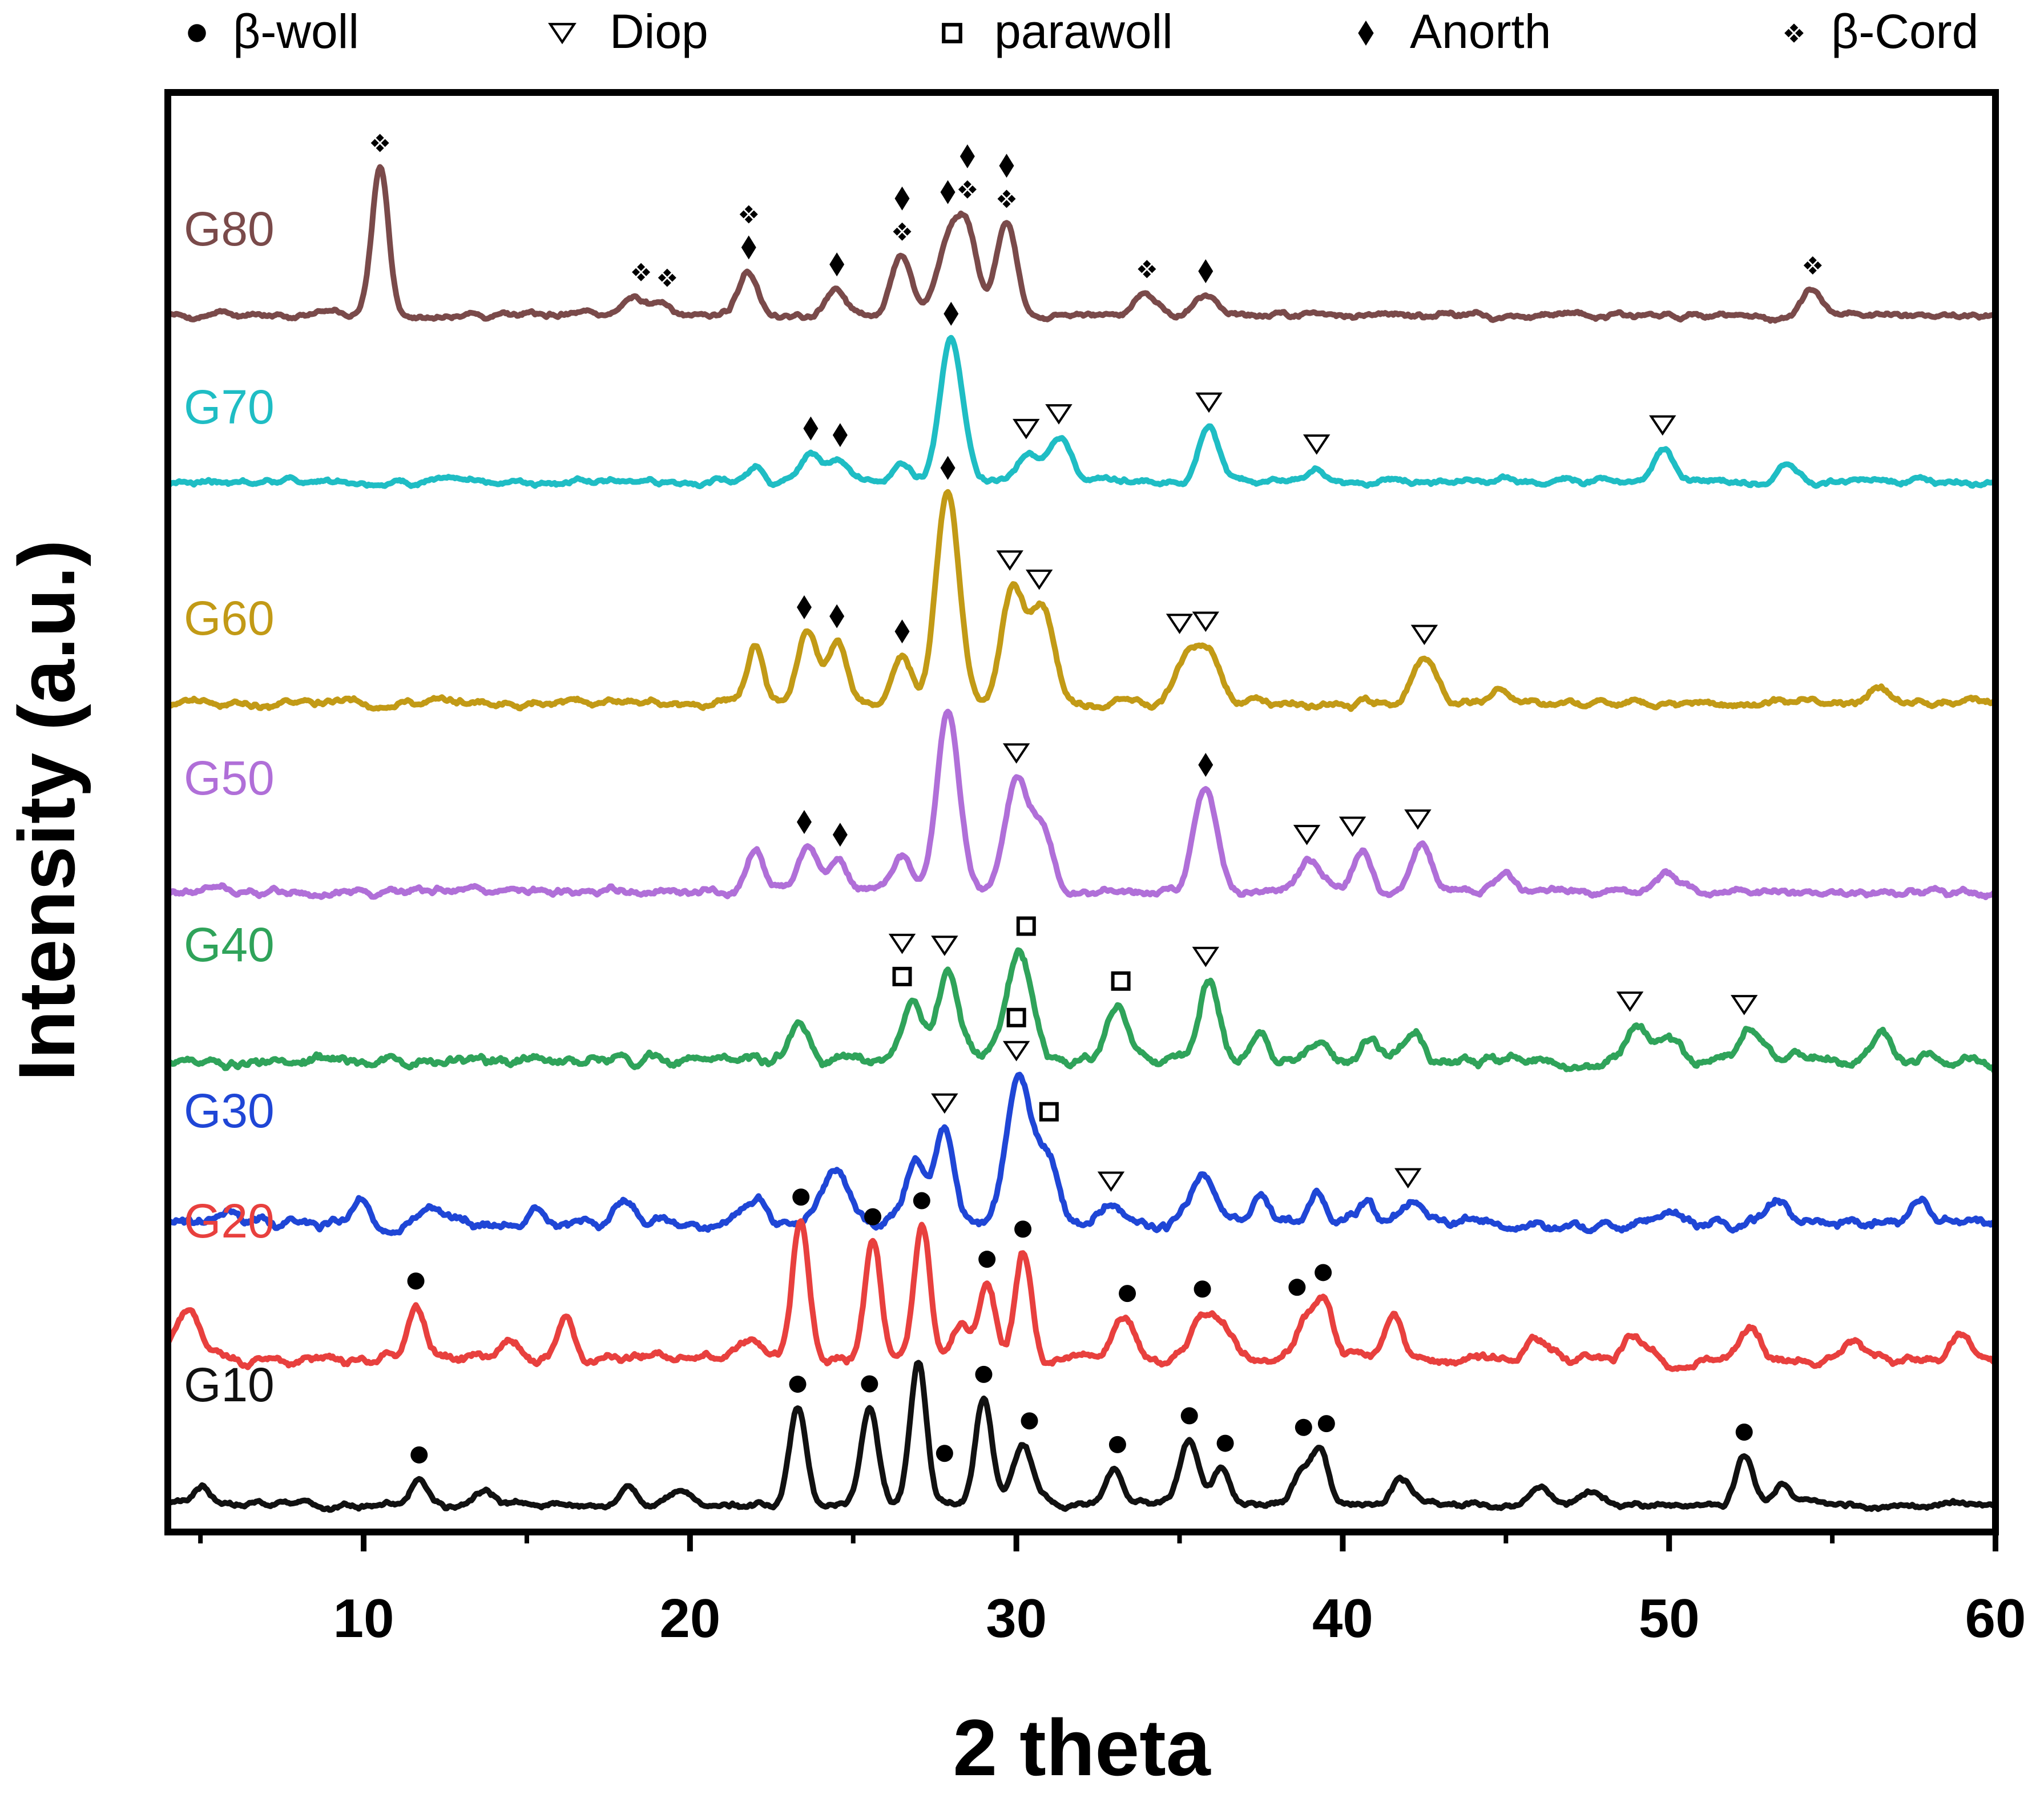  Describe the element at coordinates (229, 1221) in the screenshot. I see `series-label-g20: G20` at that location.